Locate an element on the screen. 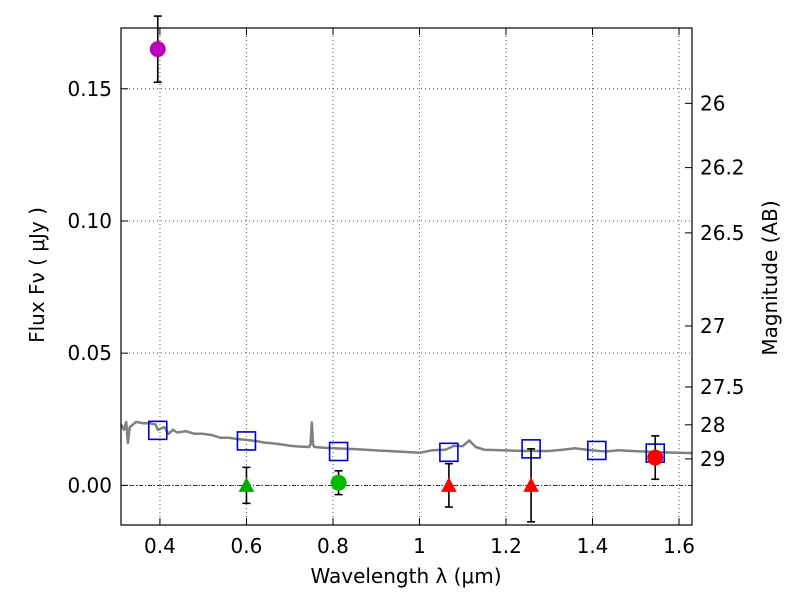  x-tick-label: 0.6 is located at coordinates (247, 546).